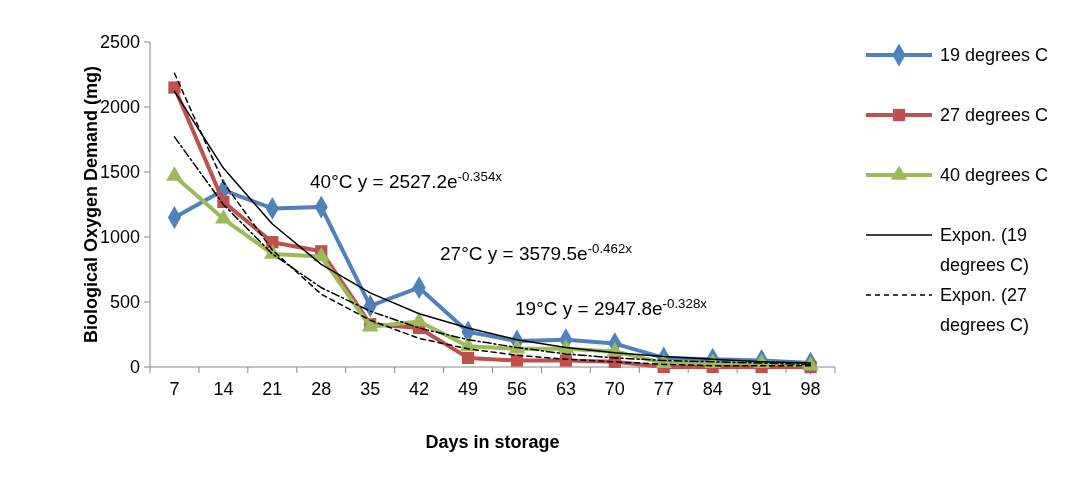  What do you see at coordinates (406, 180) in the screenshot?
I see `annotation: 40°C y = 2527.2e$^{-0.354x}$` at bounding box center [406, 180].